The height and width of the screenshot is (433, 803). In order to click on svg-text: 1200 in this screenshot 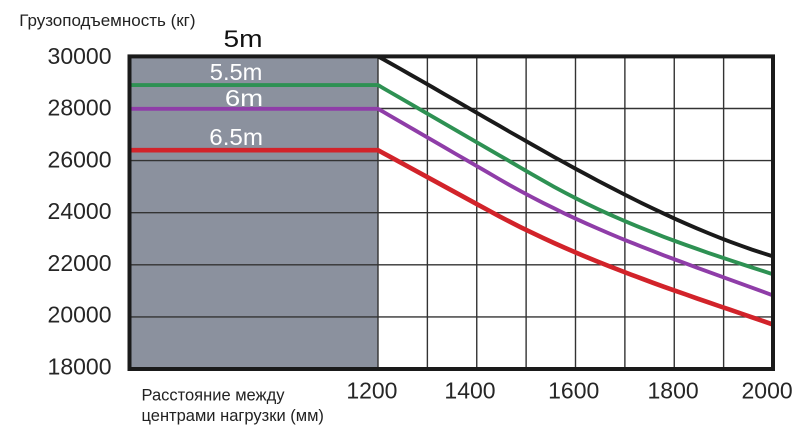, I will do `click(371, 391)`.